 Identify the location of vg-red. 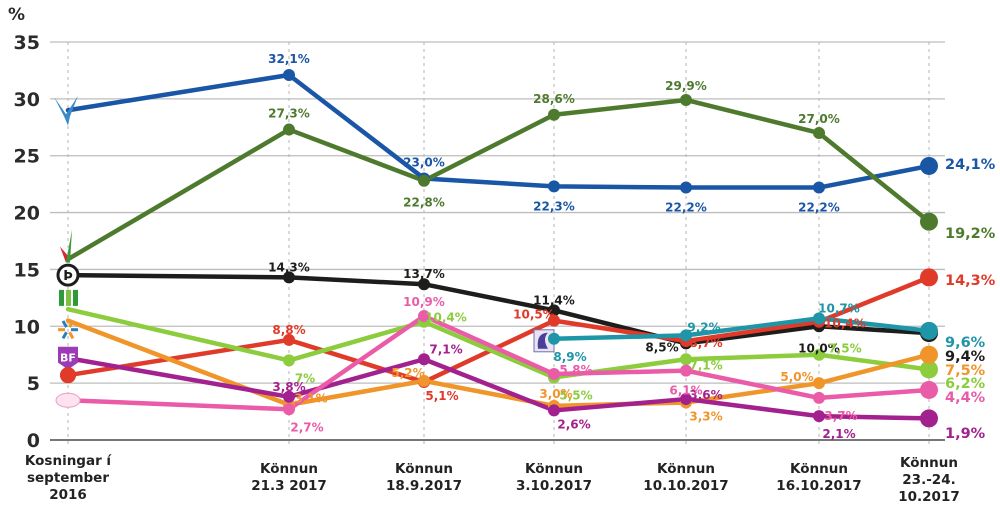
(64, 254).